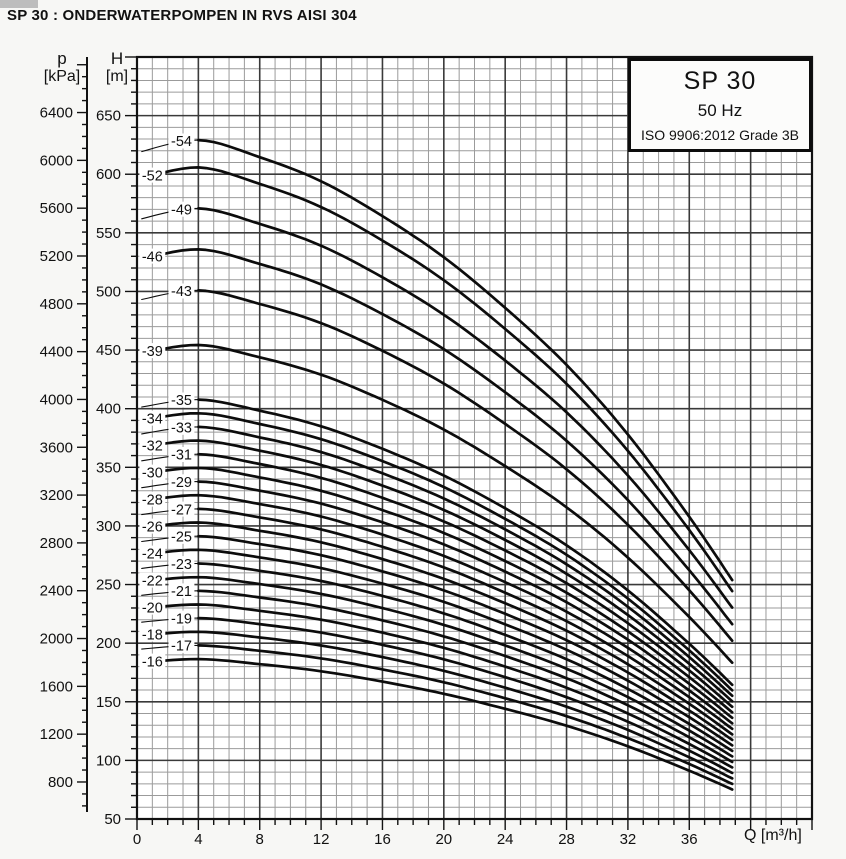 The width and height of the screenshot is (846, 859). I want to click on svg-text: 24, so click(505, 839).